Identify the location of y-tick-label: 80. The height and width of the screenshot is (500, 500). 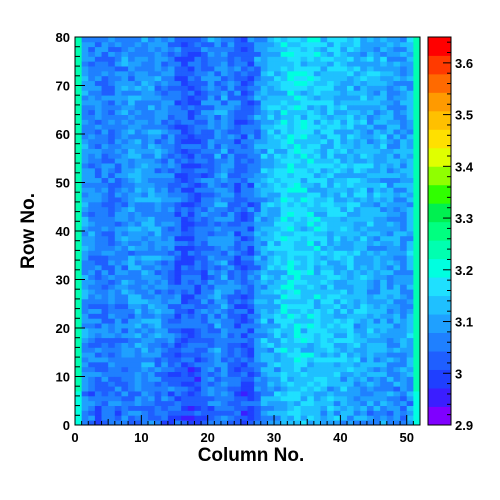
(63, 37).